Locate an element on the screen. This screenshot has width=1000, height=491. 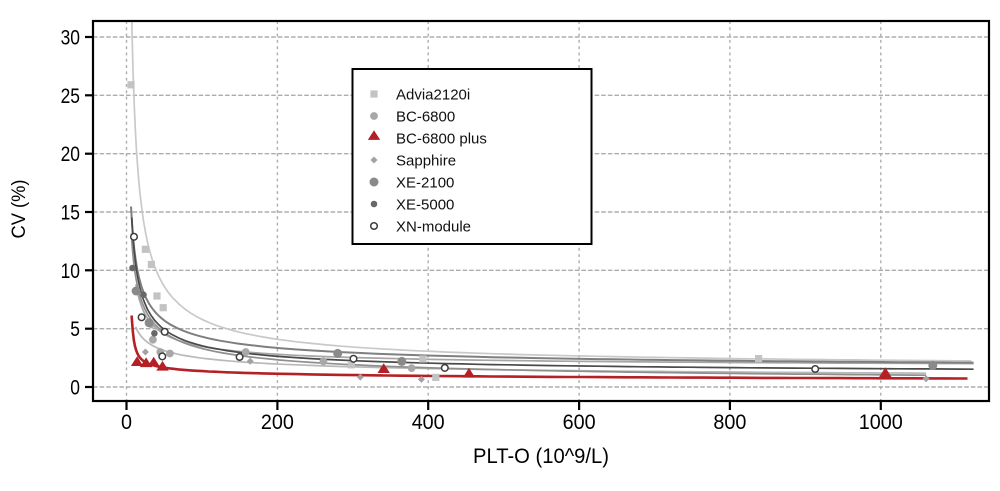
svg-text: 400 is located at coordinates (428, 422).